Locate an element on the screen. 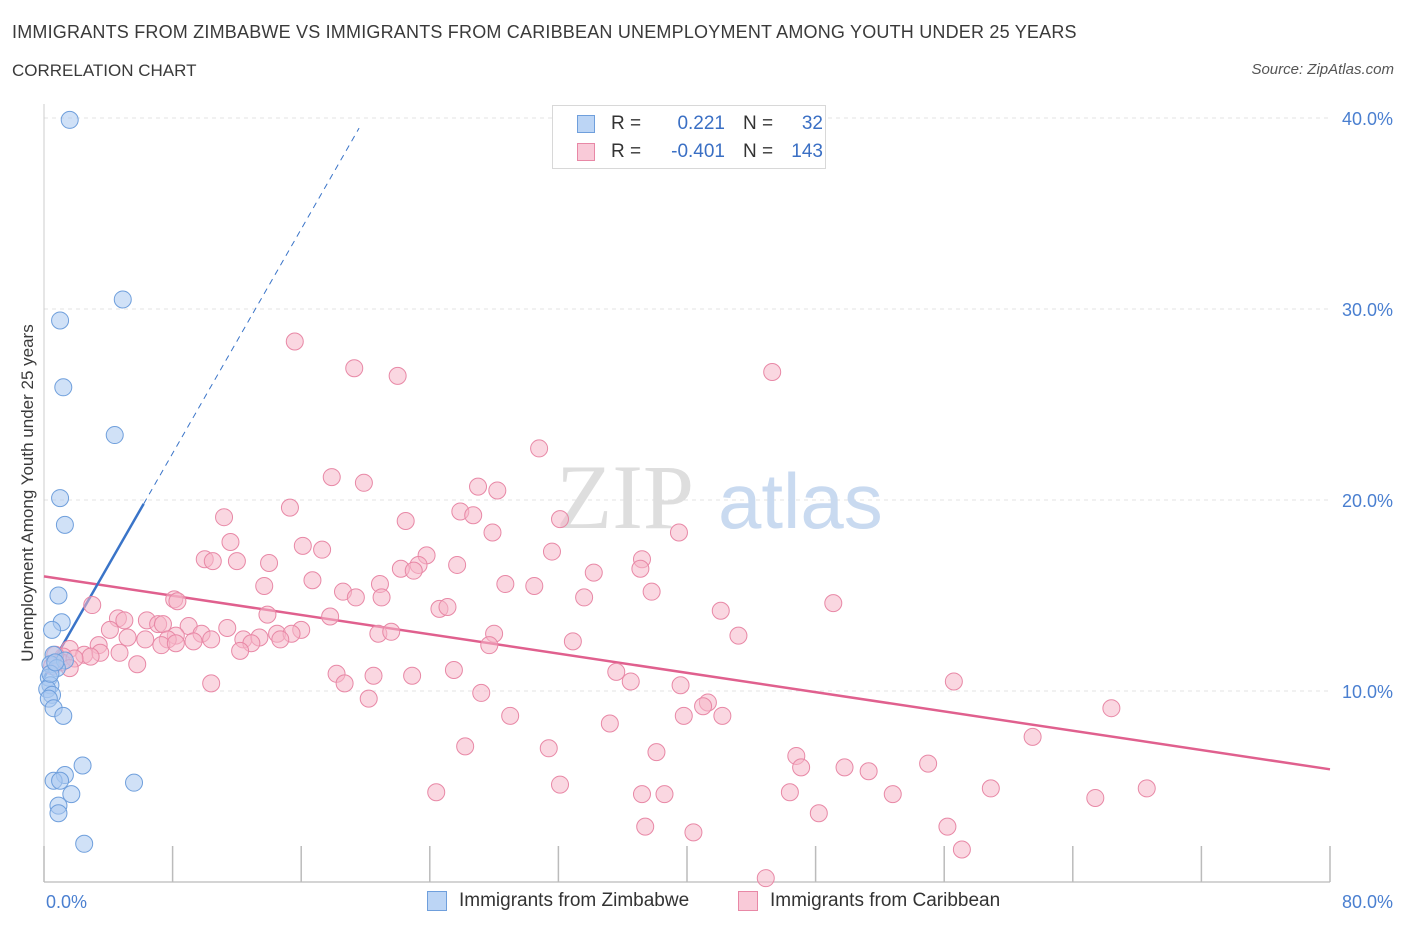 The image size is (1406, 930). watermark-atlas: atlas is located at coordinates (800, 501).